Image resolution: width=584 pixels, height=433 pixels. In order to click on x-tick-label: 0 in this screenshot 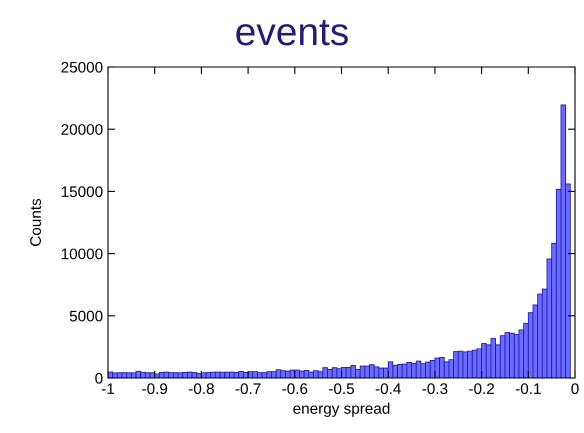, I will do `click(575, 388)`.